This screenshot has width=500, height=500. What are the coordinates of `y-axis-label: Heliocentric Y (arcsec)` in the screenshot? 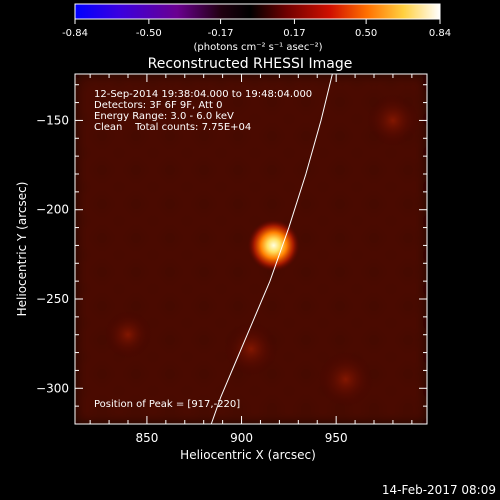 It's located at (22, 249).